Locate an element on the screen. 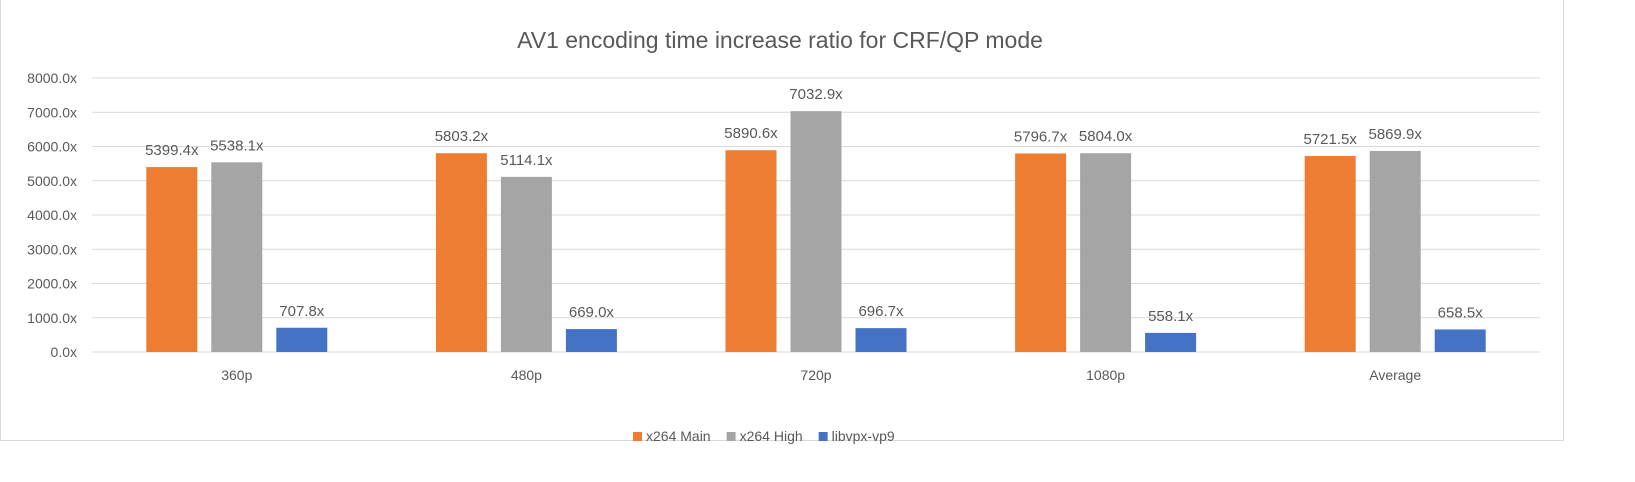 This screenshot has width=1635, height=482. x-tick-label: 720p is located at coordinates (815, 375).